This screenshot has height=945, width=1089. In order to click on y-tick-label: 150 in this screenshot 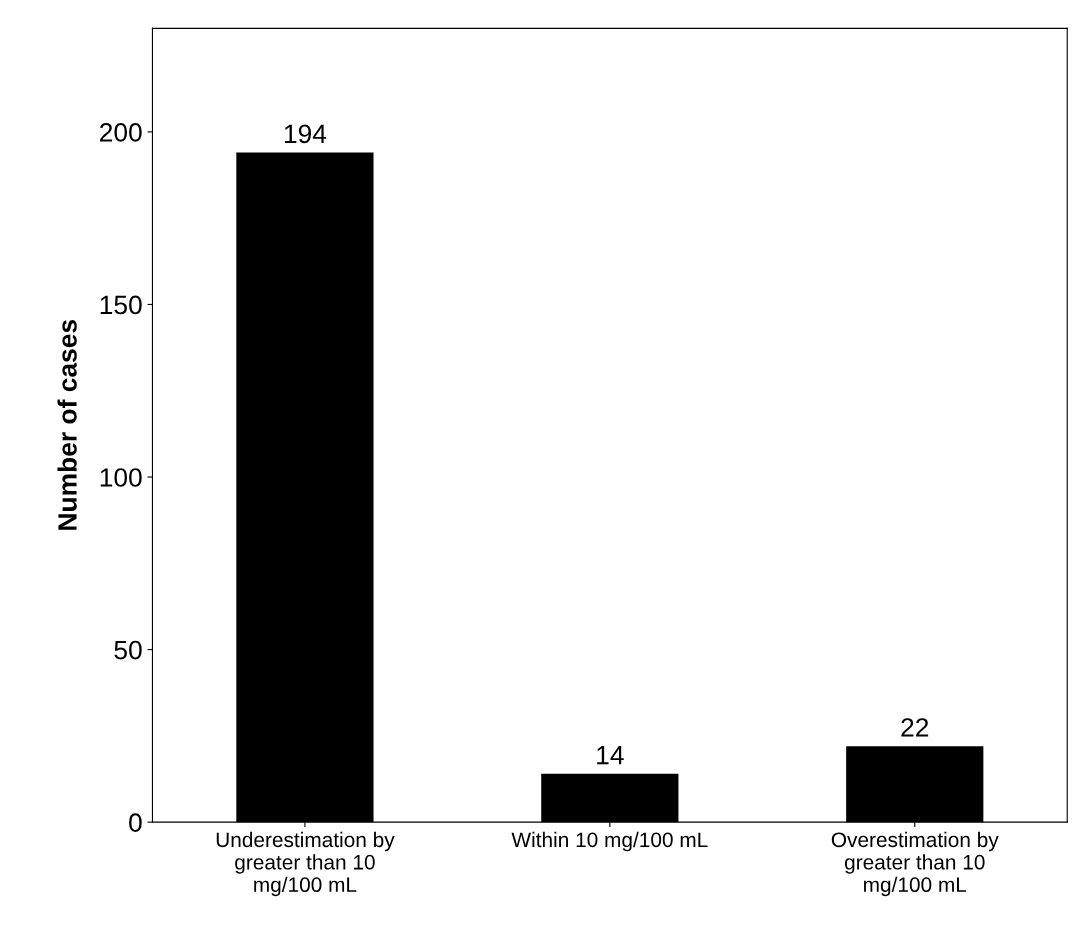, I will do `click(121, 305)`.